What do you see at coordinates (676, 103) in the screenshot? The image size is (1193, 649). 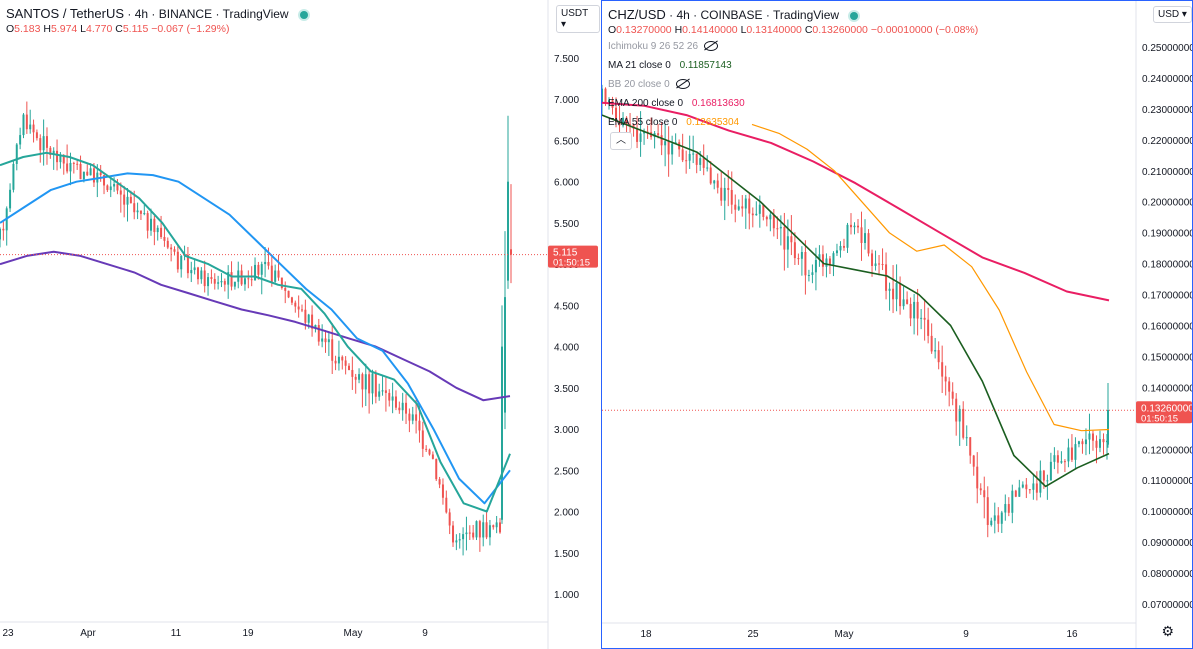 I see `indicator-row: EMA 200 close 0 0.16813630` at bounding box center [676, 103].